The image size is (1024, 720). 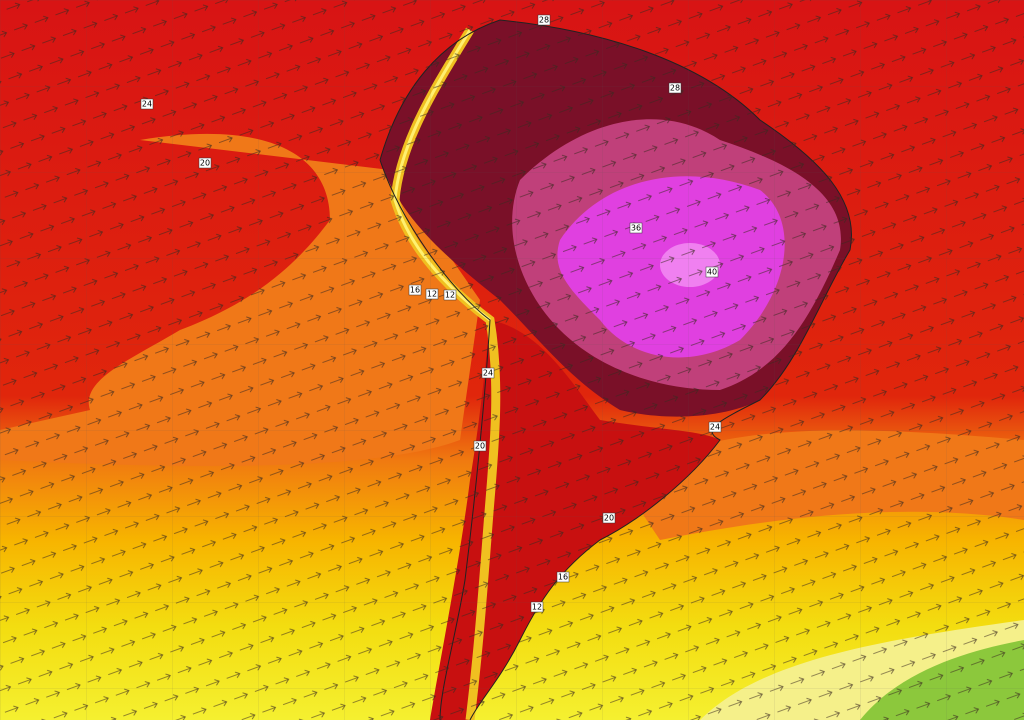 What do you see at coordinates (712, 272) in the screenshot?
I see `contour-label: 40` at bounding box center [712, 272].